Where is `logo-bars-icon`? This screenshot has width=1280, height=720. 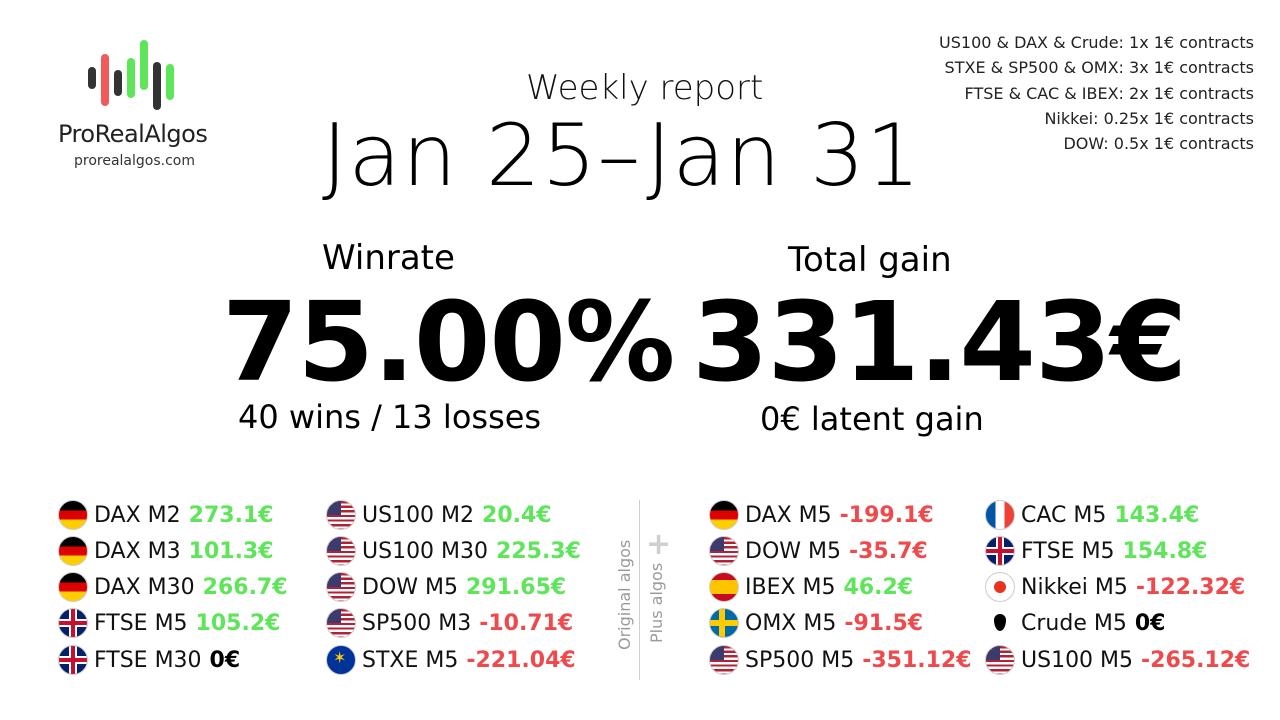
logo-bars-icon is located at coordinates (134, 75).